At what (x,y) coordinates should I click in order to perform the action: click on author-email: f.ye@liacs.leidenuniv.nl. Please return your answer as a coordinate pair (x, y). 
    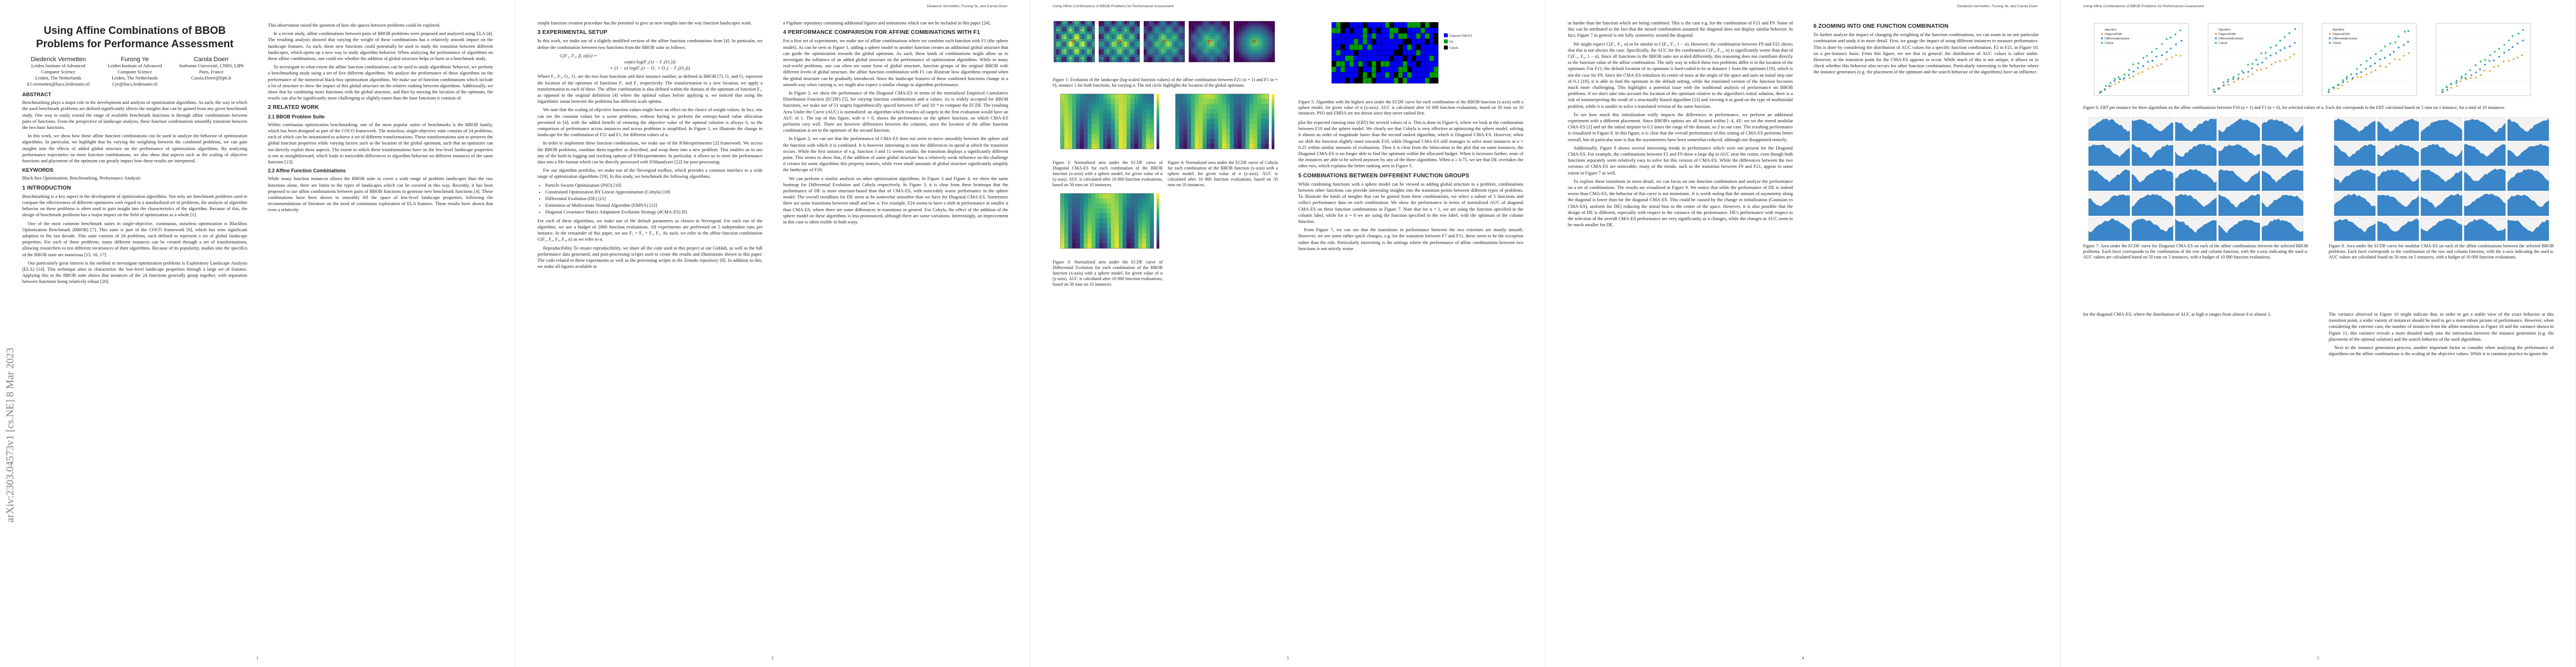
    Looking at the image, I should click on (135, 84).